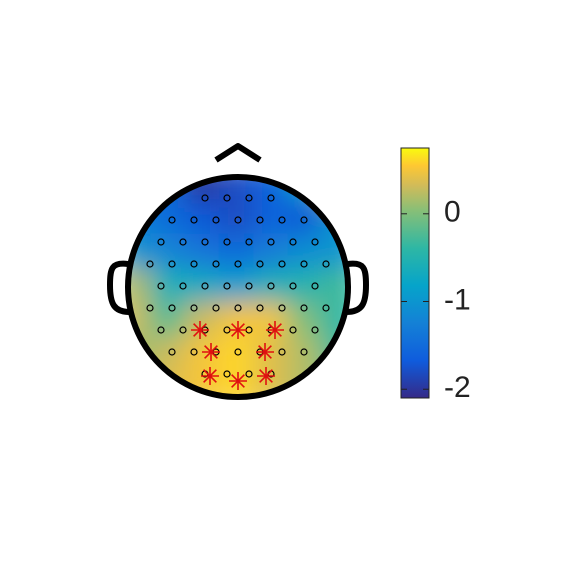  Describe the element at coordinates (457, 299) in the screenshot. I see `colorbar-tick-label: -1` at that location.